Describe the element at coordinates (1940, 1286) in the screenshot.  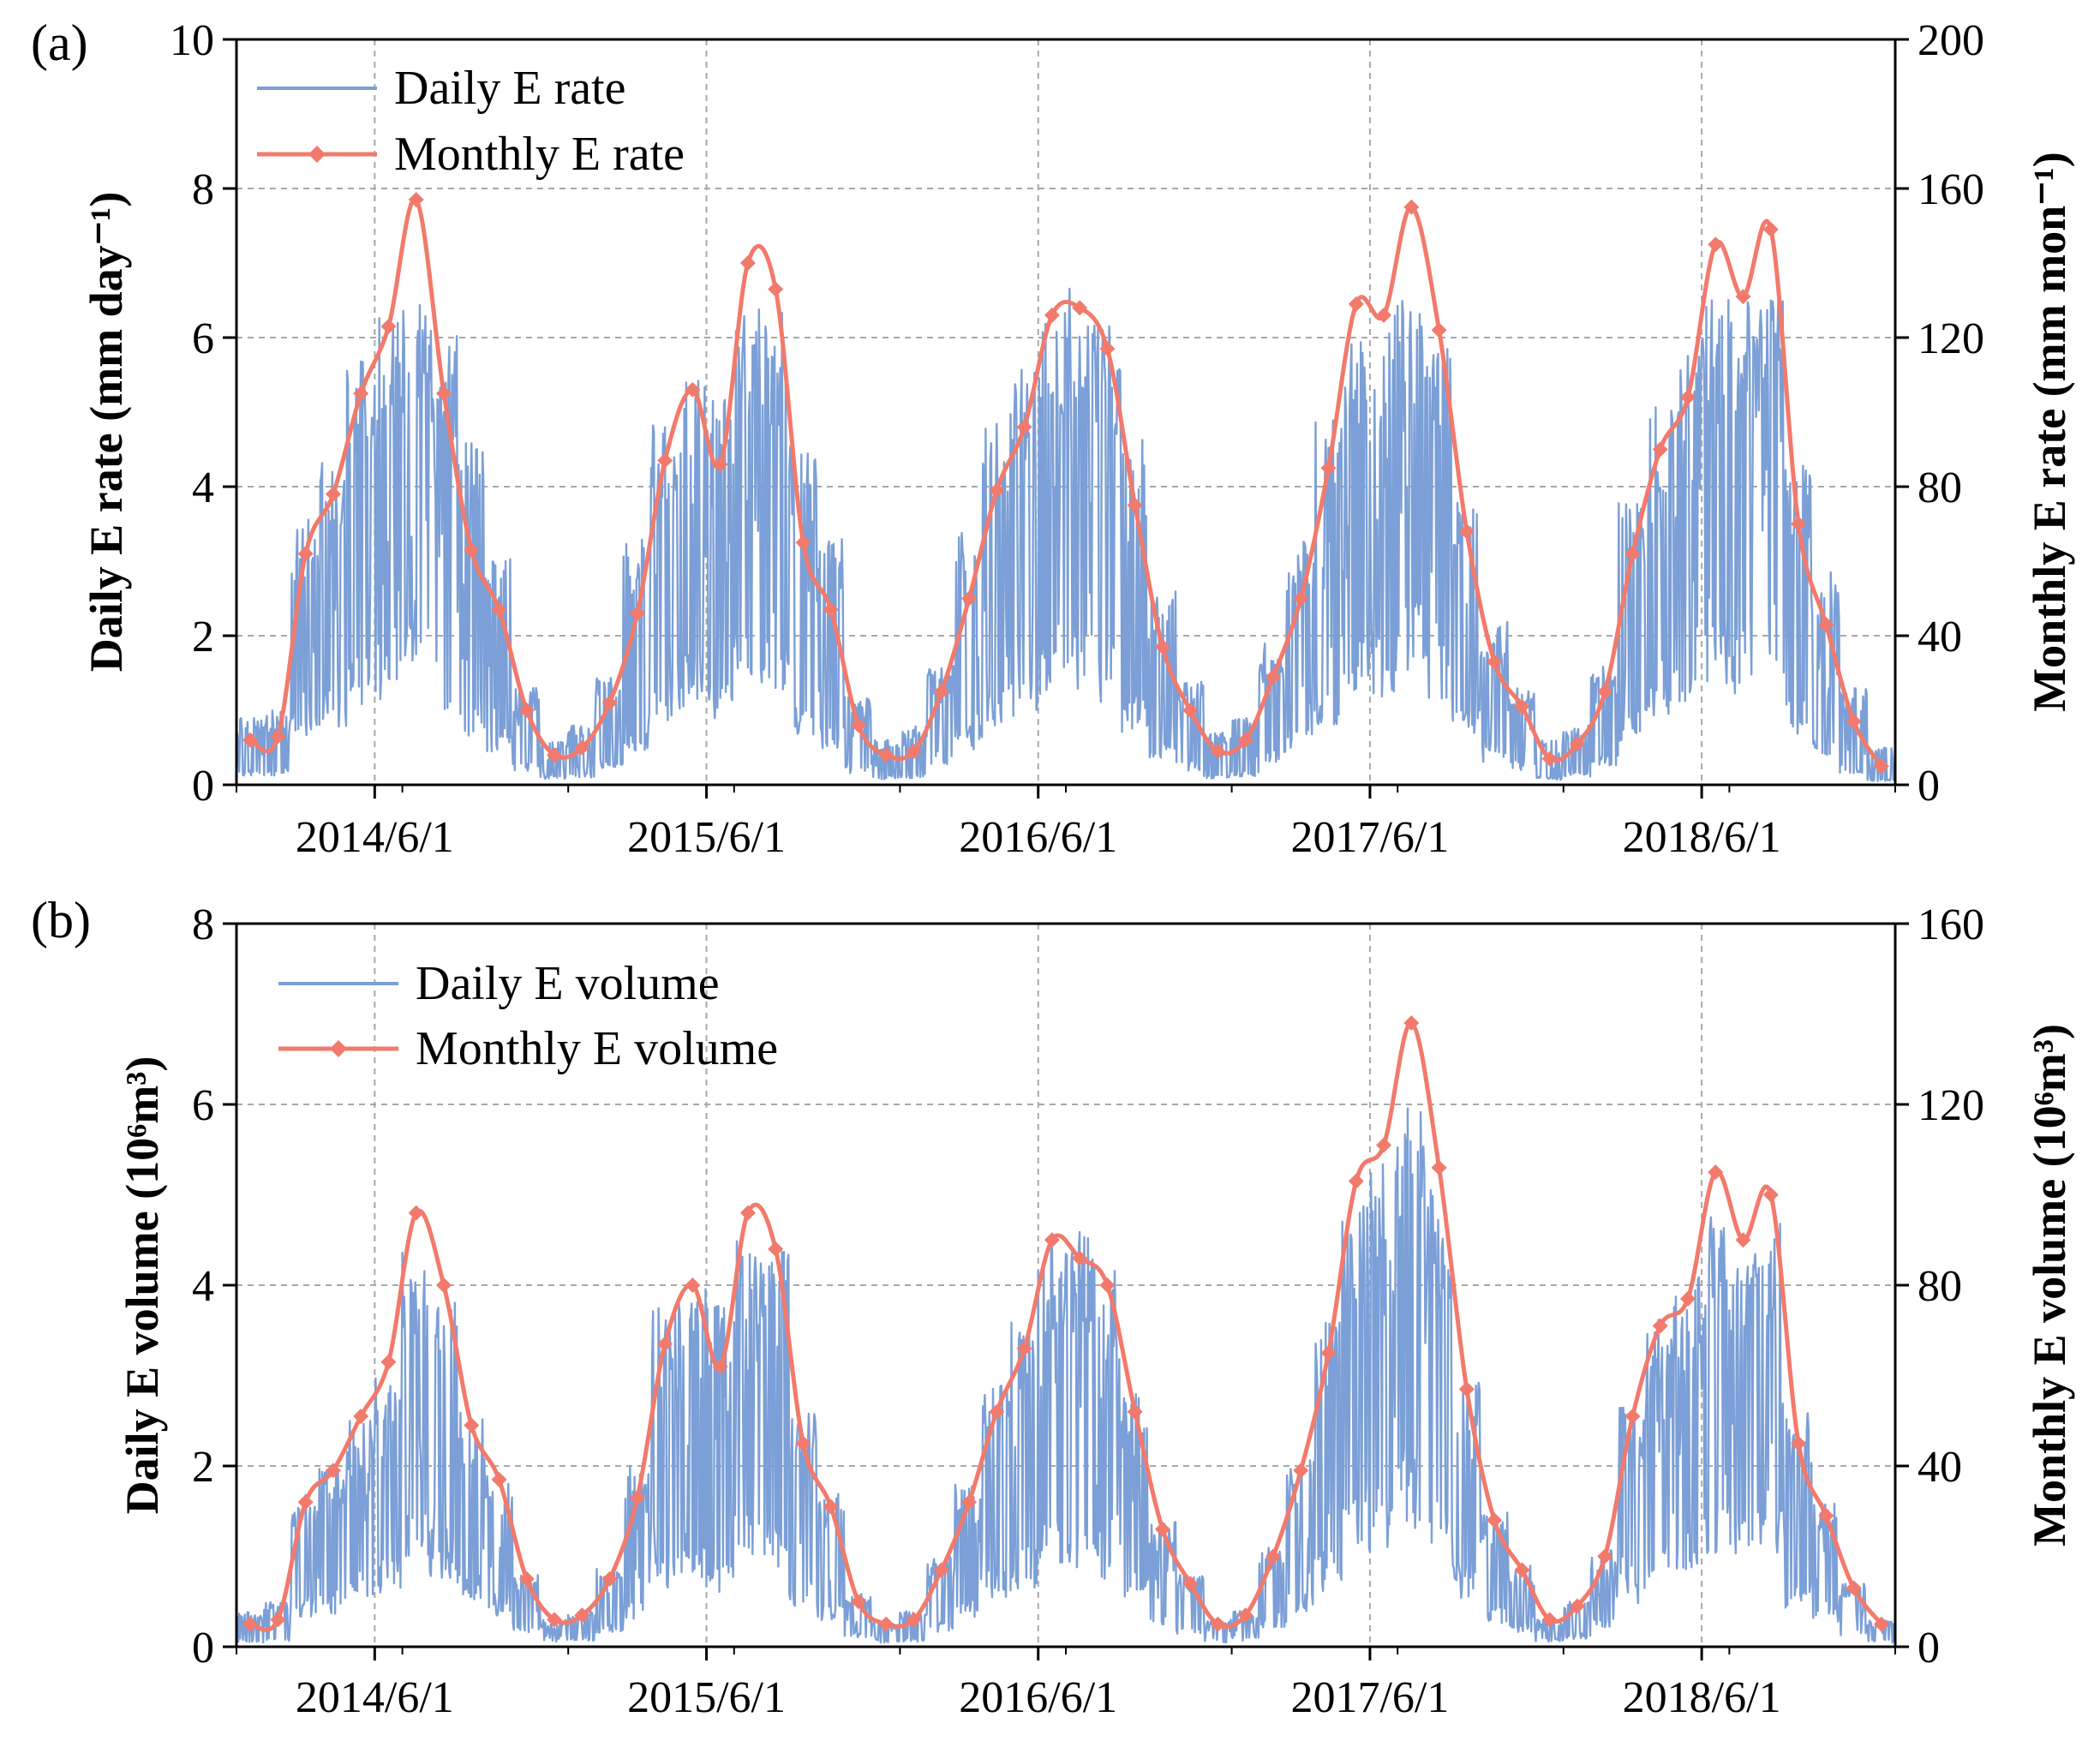
I see `right-tick-label: 80` at that location.